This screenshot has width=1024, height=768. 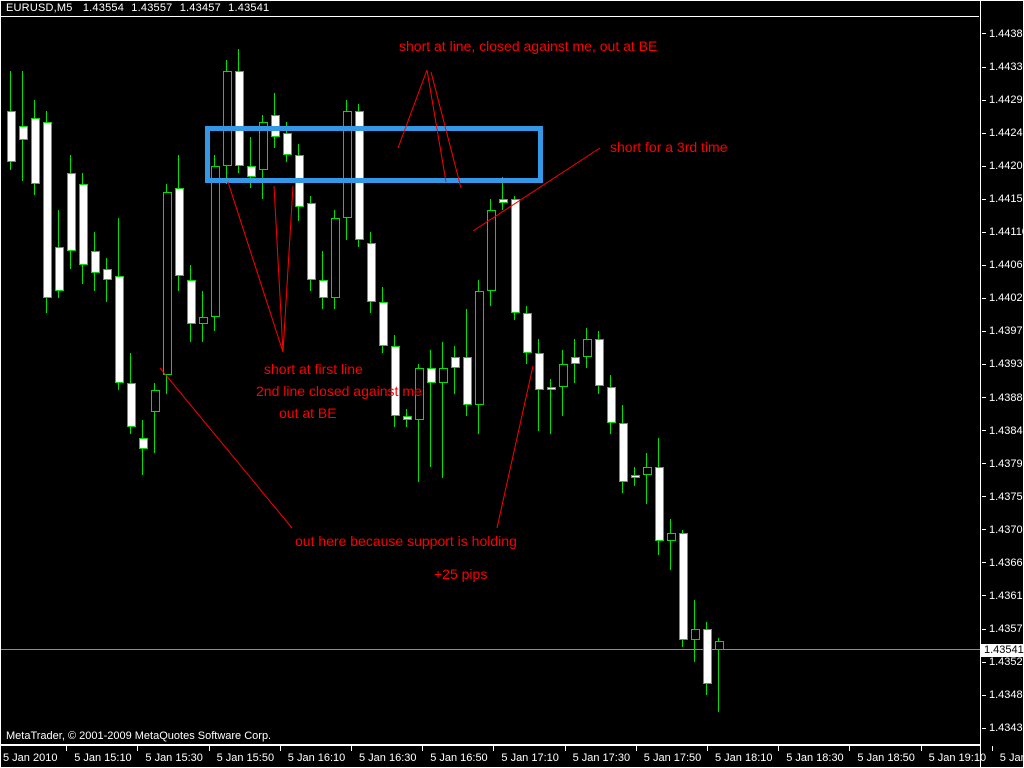 I want to click on window-border-top, so click(x=512, y=0).